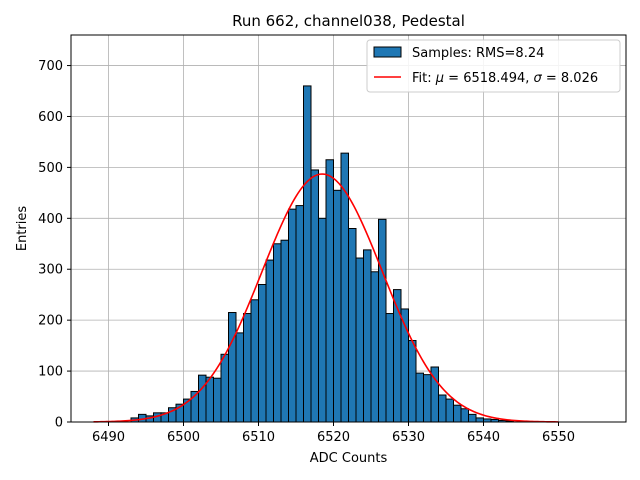 The height and width of the screenshot is (480, 640). What do you see at coordinates (348, 21) in the screenshot?
I see `chart-title: Run 662, channel038, Pedestal` at bounding box center [348, 21].